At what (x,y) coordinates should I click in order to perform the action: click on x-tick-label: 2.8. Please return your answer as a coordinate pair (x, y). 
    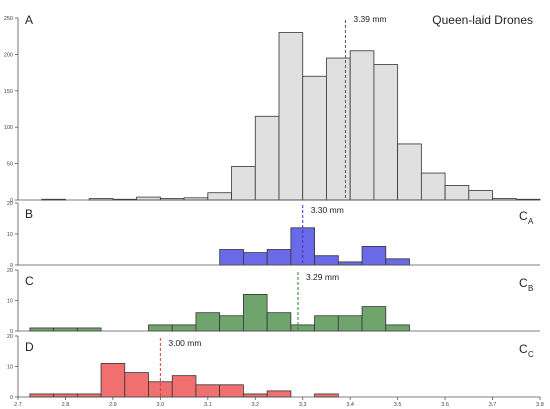
    Looking at the image, I should click on (66, 405).